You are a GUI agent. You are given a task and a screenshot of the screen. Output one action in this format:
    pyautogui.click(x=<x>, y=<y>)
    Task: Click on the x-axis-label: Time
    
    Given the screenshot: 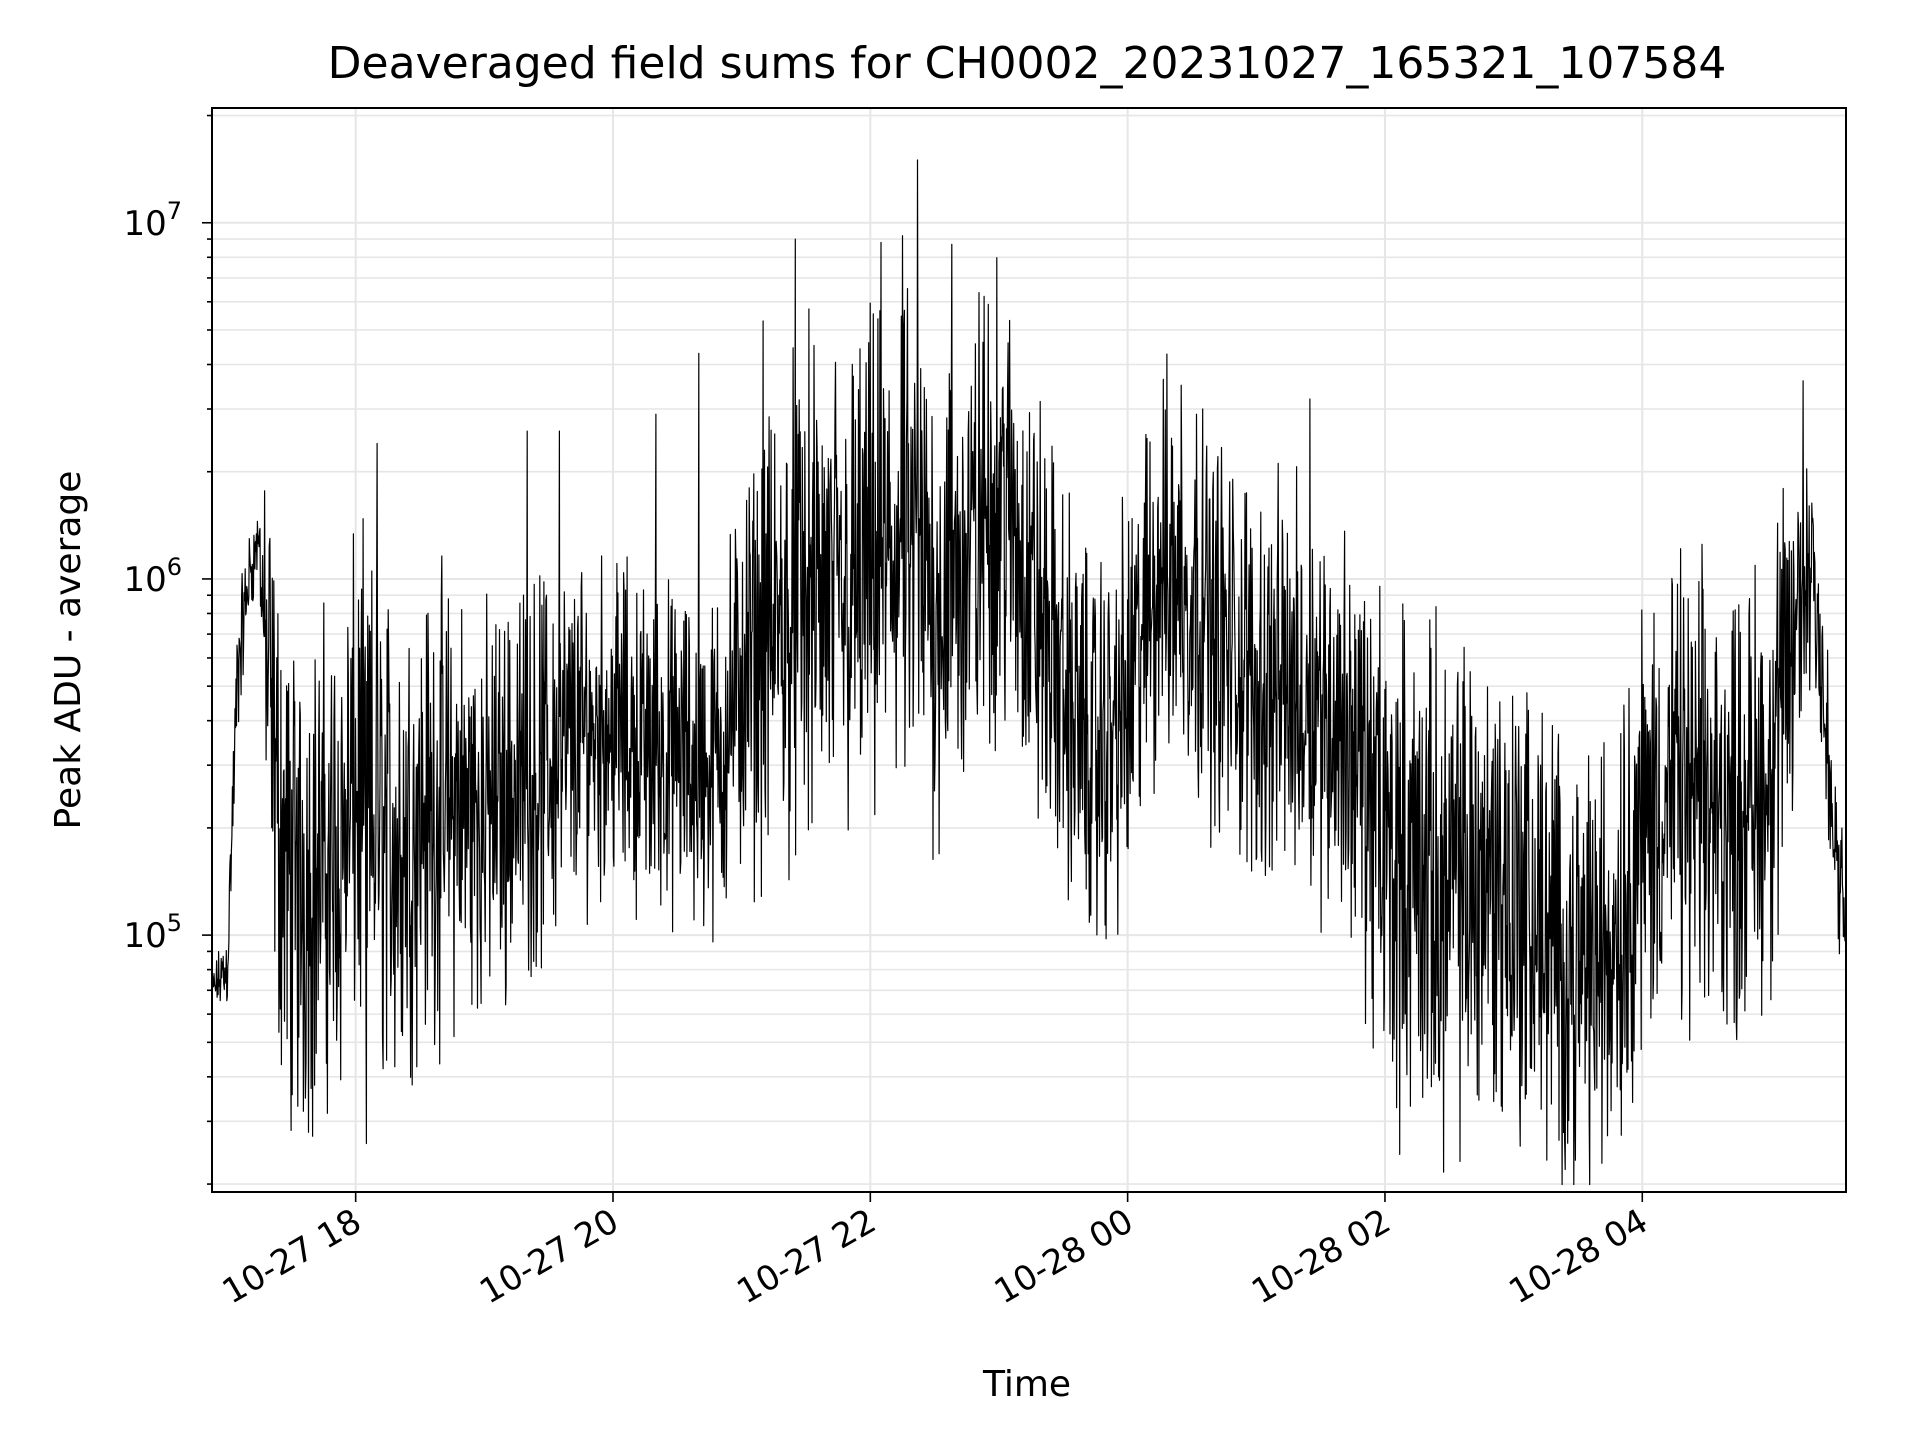 What is the action you would take?
    pyautogui.click(x=1026, y=1384)
    